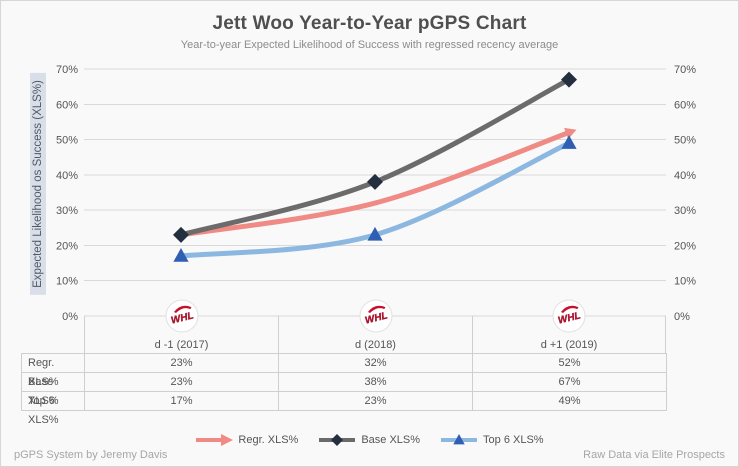 This screenshot has height=467, width=739. What do you see at coordinates (569, 345) in the screenshot?
I see `x-category-label: d +1 (2019)` at bounding box center [569, 345].